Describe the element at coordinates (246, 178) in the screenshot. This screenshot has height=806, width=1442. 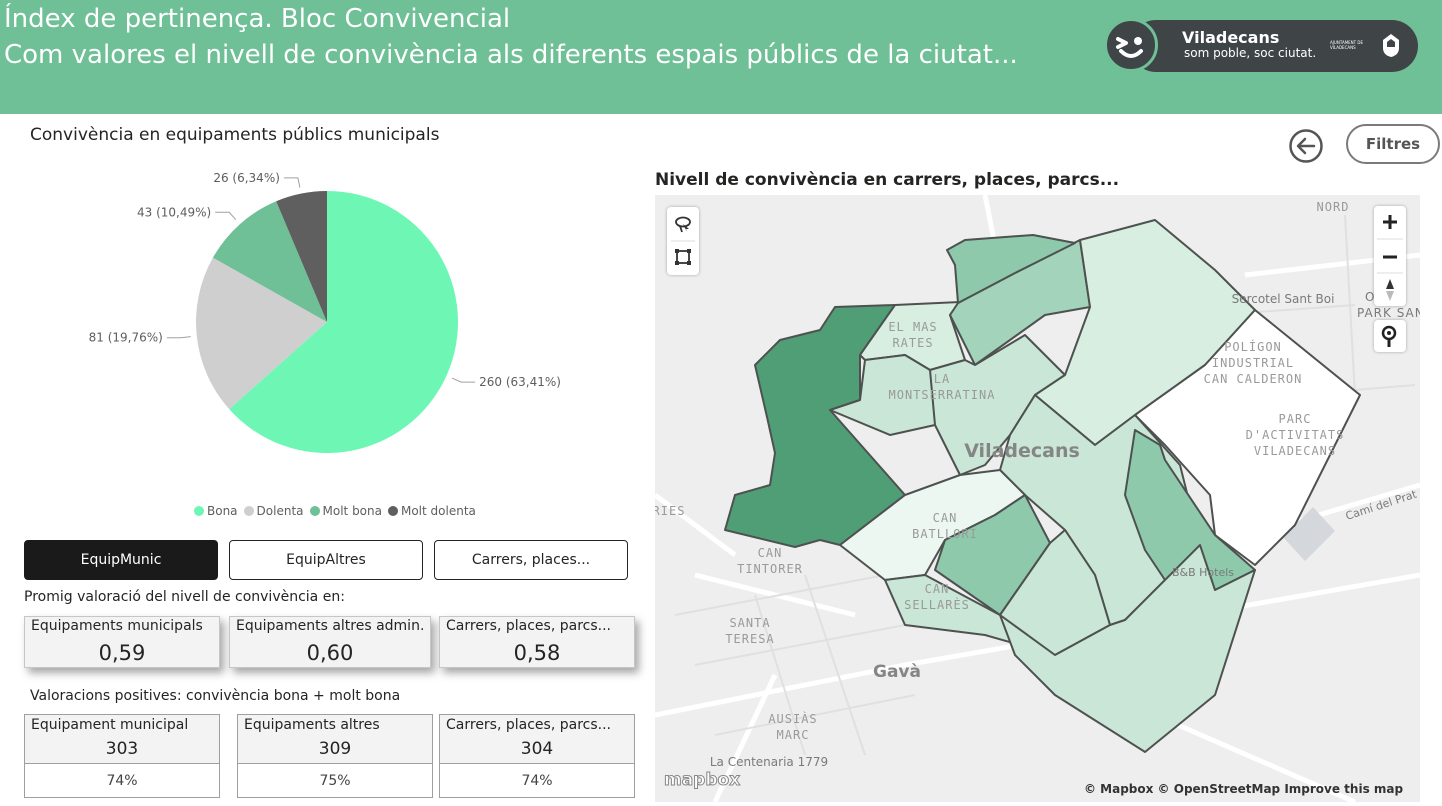
I see `pie-data-label: 26 (6,34%)` at that location.